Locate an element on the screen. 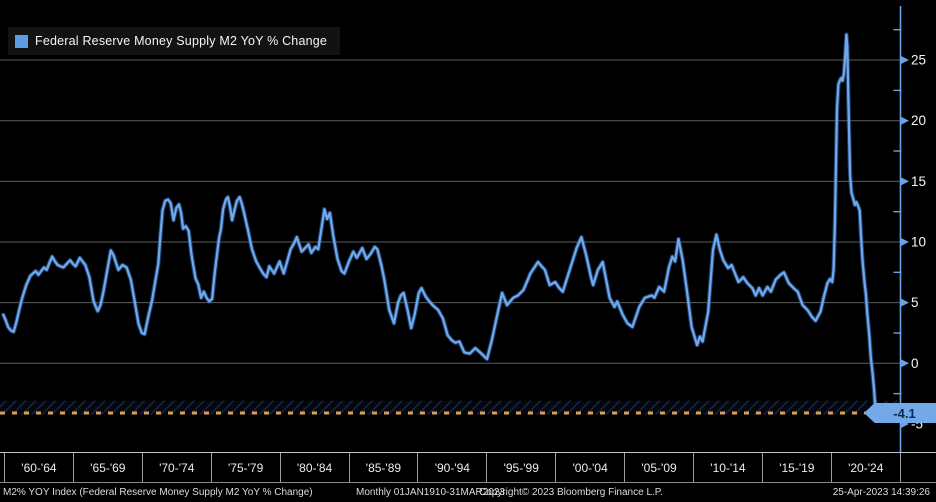  x-axis-label: '70-'74 is located at coordinates (176, 467).